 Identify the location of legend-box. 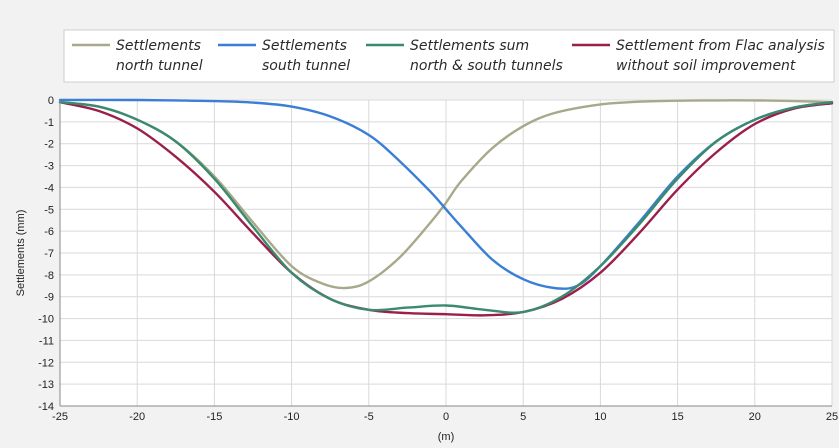
(449, 56).